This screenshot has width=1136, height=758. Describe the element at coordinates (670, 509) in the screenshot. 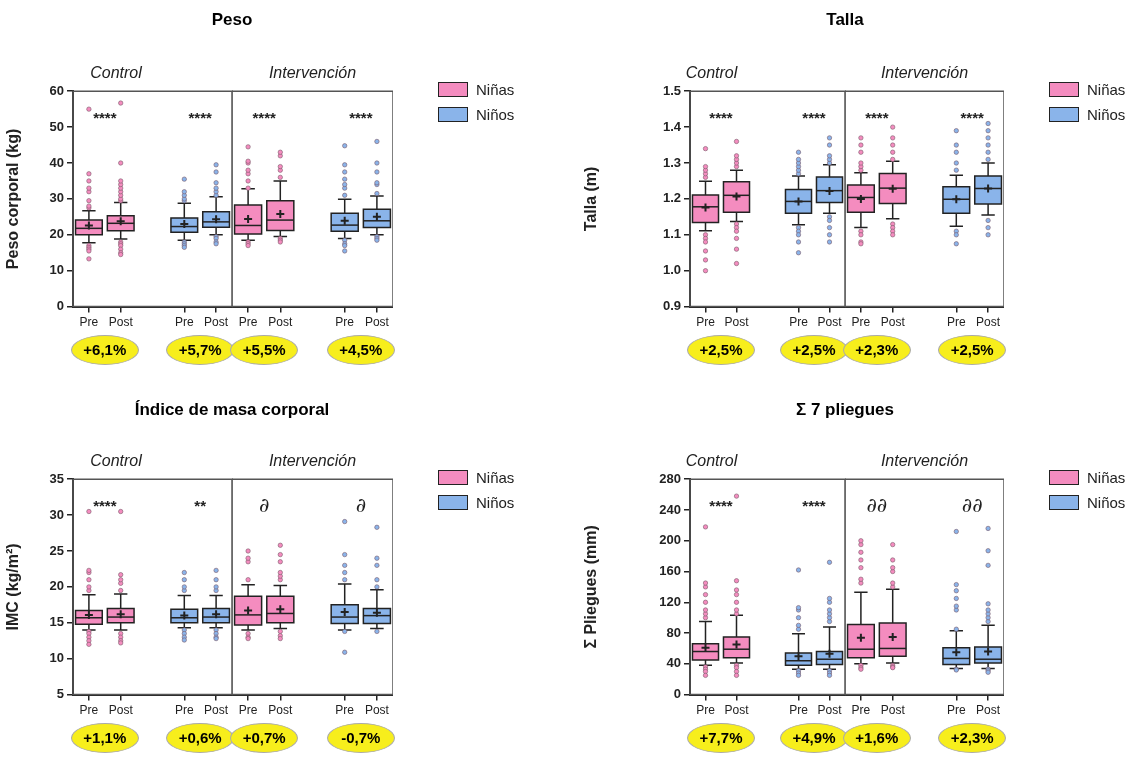

I see `y-tick-label: 240` at that location.